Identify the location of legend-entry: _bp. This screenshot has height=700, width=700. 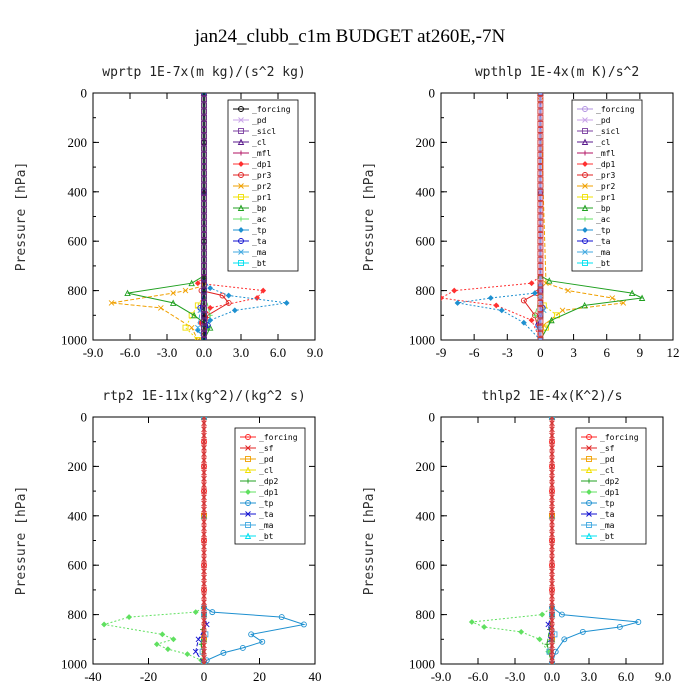
(259, 208).